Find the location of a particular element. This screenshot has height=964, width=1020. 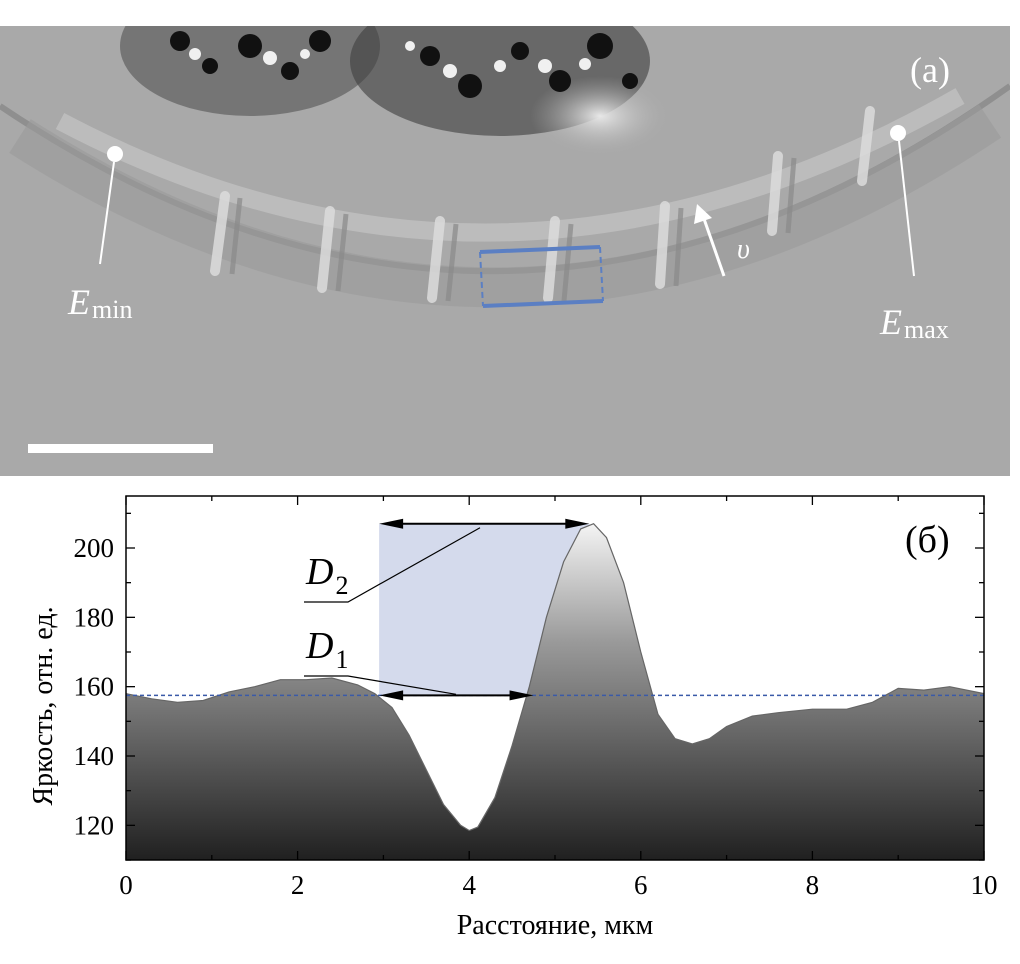

e-max-leader is located at coordinates (906, 208).